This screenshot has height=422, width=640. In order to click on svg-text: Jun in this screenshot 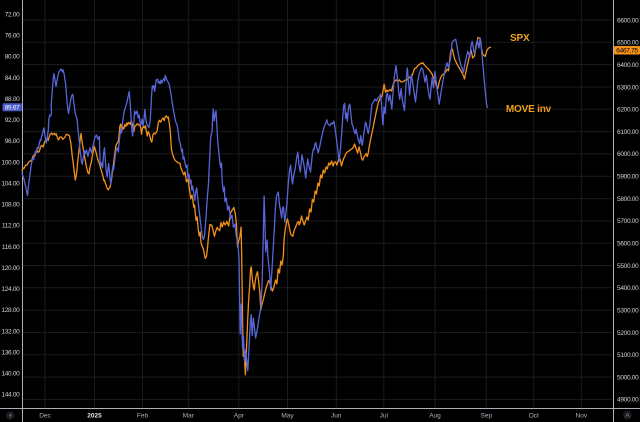, I will do `click(336, 416)`.